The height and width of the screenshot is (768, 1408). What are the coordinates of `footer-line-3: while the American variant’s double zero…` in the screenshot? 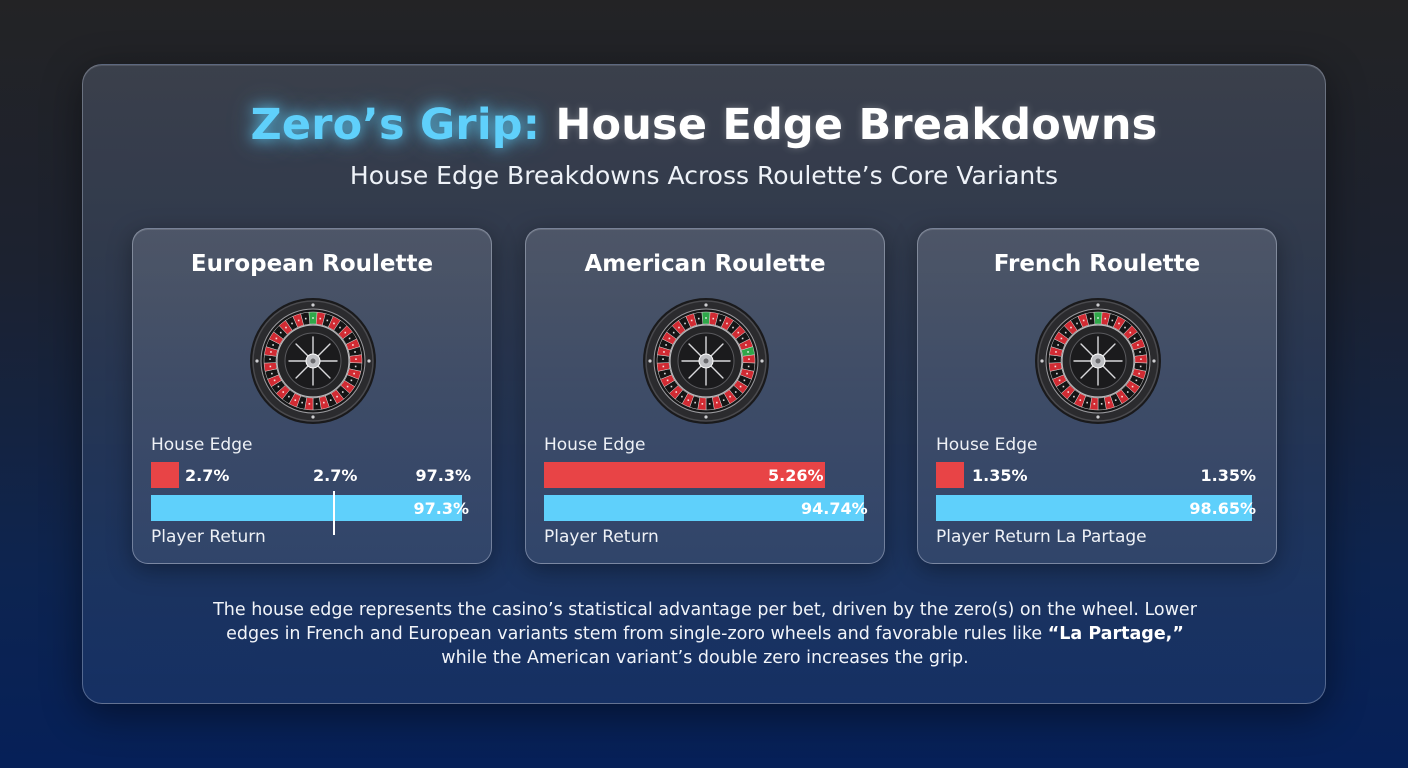 It's located at (705, 658).